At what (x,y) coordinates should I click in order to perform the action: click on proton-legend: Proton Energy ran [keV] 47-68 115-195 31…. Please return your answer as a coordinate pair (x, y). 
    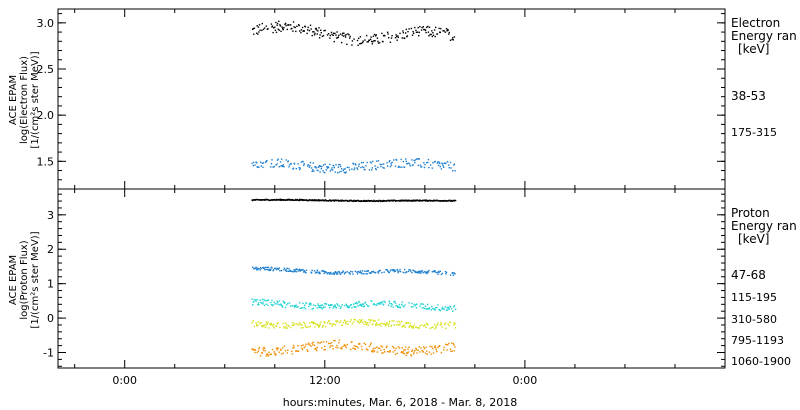
    Looking at the image, I should click on (764, 287).